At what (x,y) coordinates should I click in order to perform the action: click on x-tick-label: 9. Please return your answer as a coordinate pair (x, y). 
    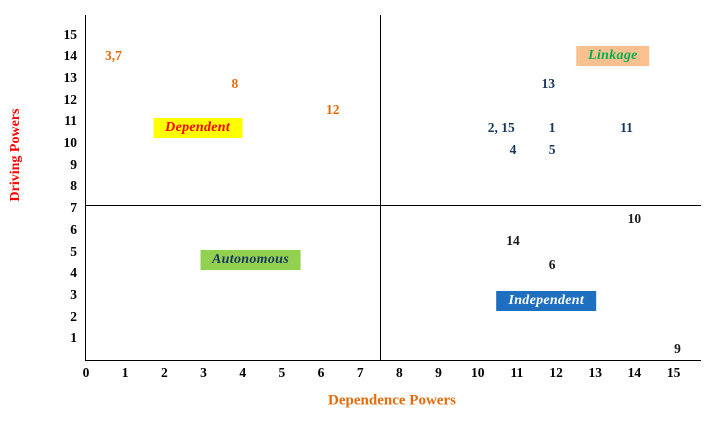
    Looking at the image, I should click on (438, 372).